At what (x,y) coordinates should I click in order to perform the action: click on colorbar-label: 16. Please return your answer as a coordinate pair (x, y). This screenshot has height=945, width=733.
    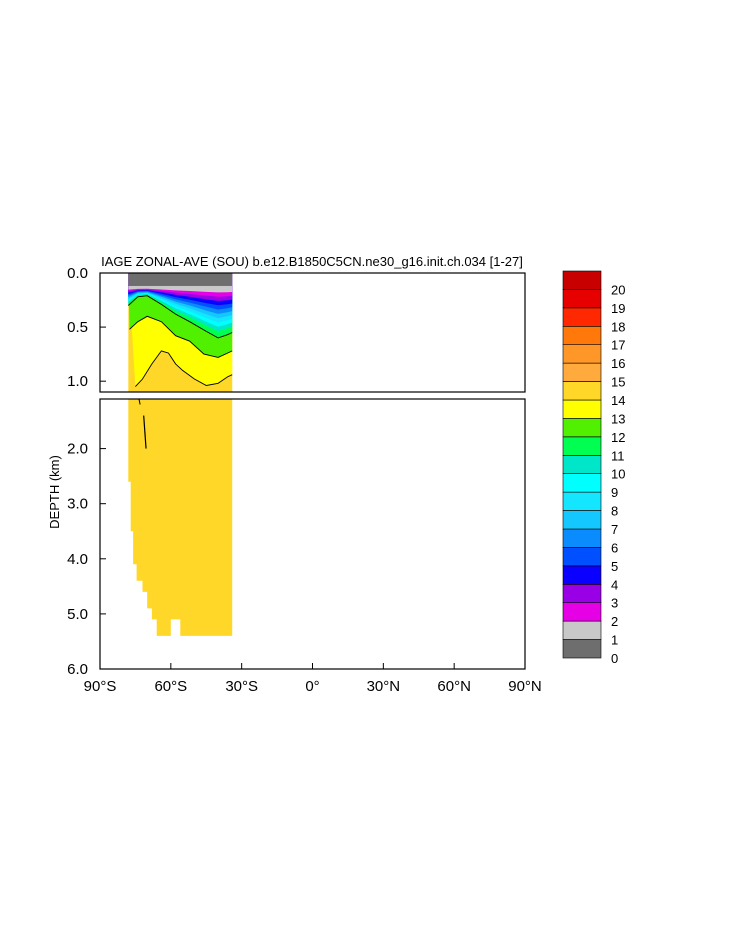
    Looking at the image, I should click on (618, 363).